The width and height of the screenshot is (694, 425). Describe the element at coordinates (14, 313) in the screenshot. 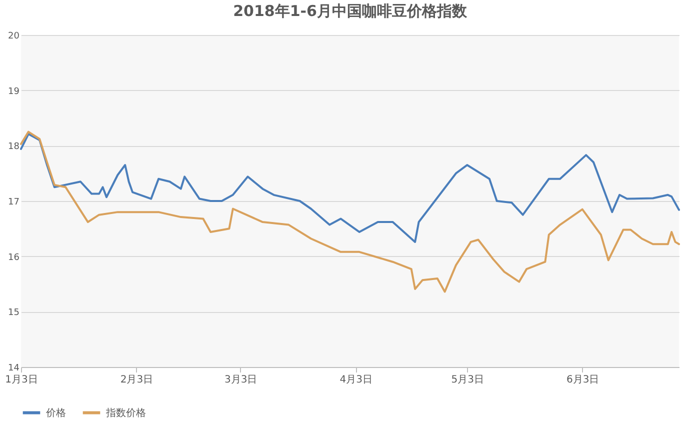

I see `y-tick-label: 15` at that location.